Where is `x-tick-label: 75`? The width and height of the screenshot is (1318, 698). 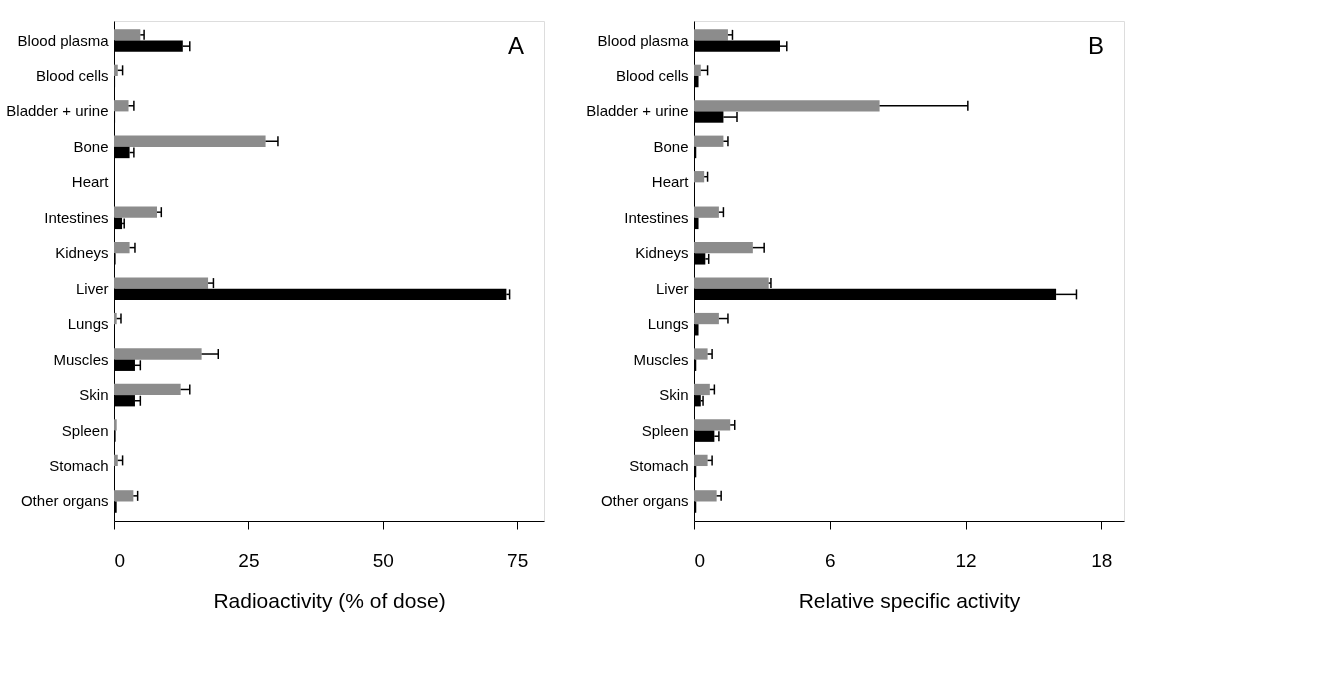
x-tick-label: 75 is located at coordinates (518, 560).